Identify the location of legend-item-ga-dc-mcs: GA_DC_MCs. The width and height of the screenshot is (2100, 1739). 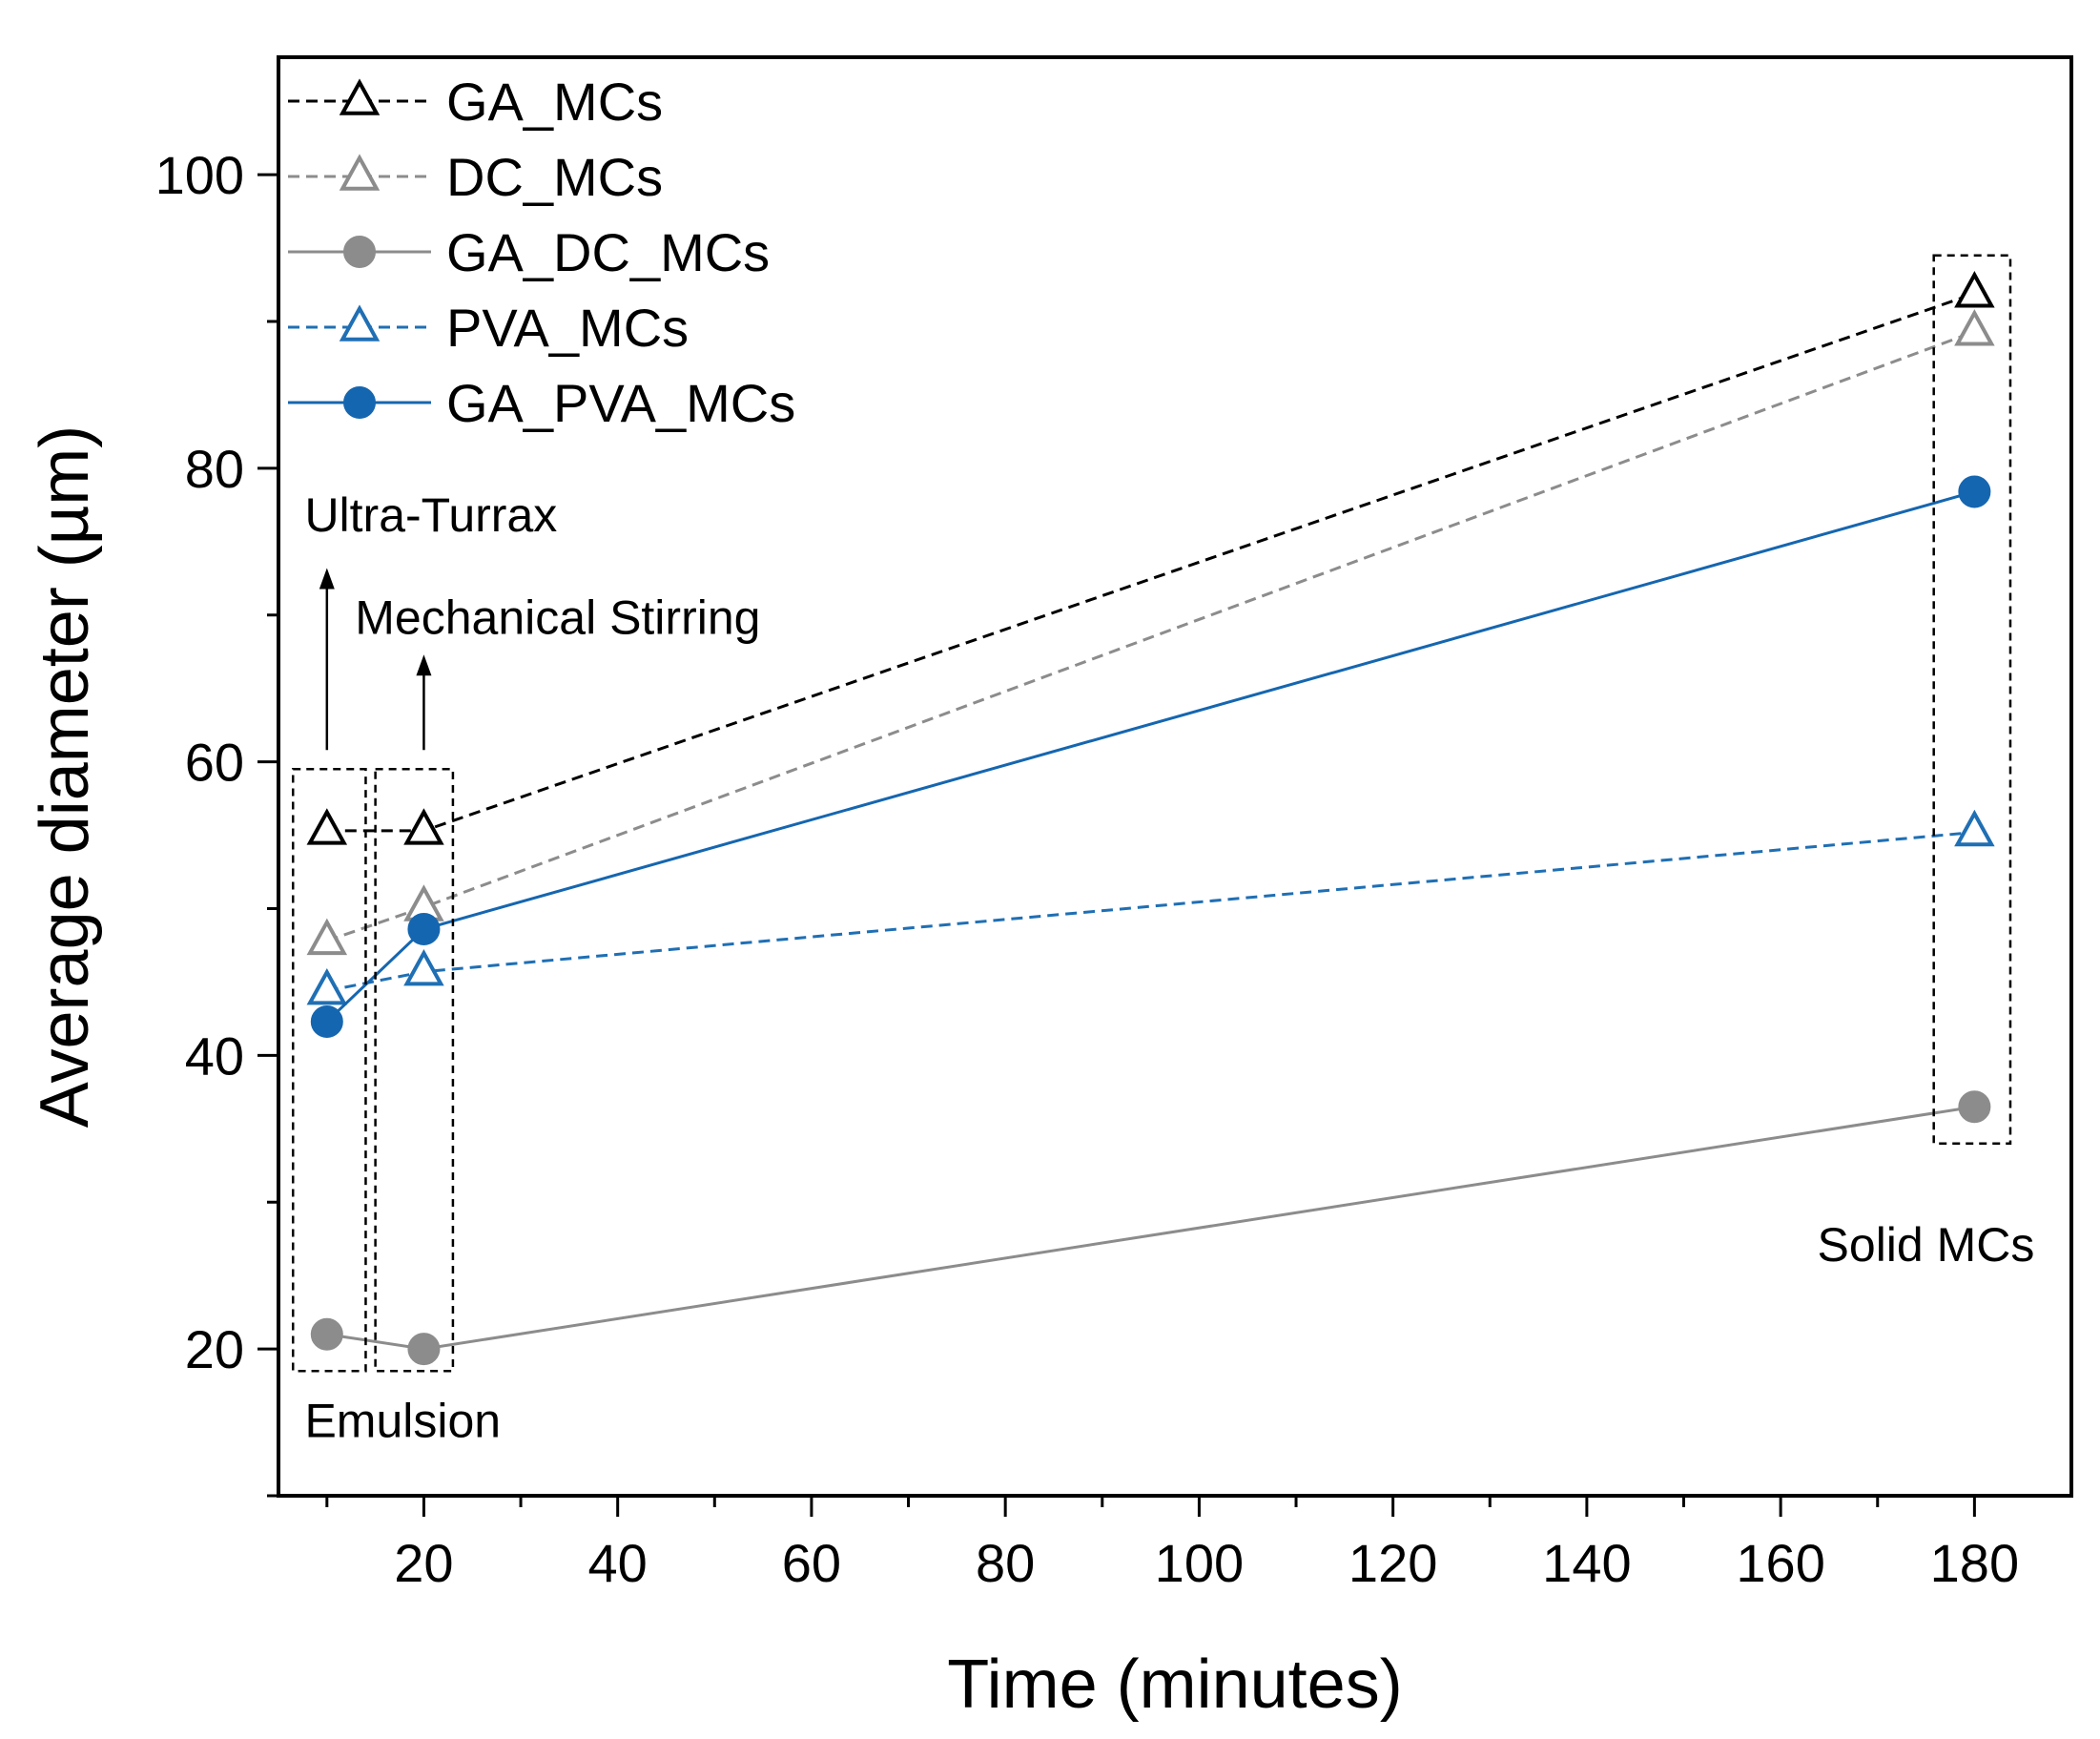
(529, 252).